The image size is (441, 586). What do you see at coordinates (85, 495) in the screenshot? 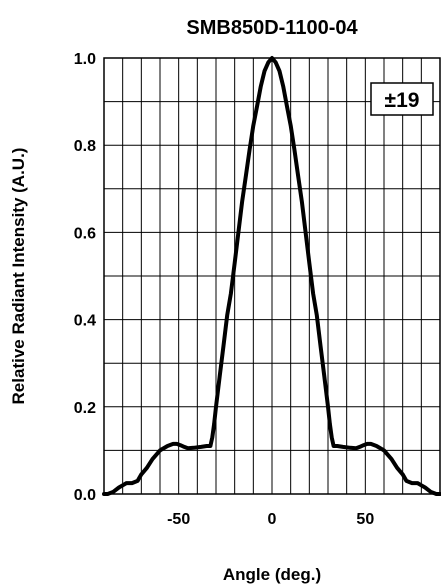
I see `y-tick-label: 0.0` at bounding box center [85, 495].